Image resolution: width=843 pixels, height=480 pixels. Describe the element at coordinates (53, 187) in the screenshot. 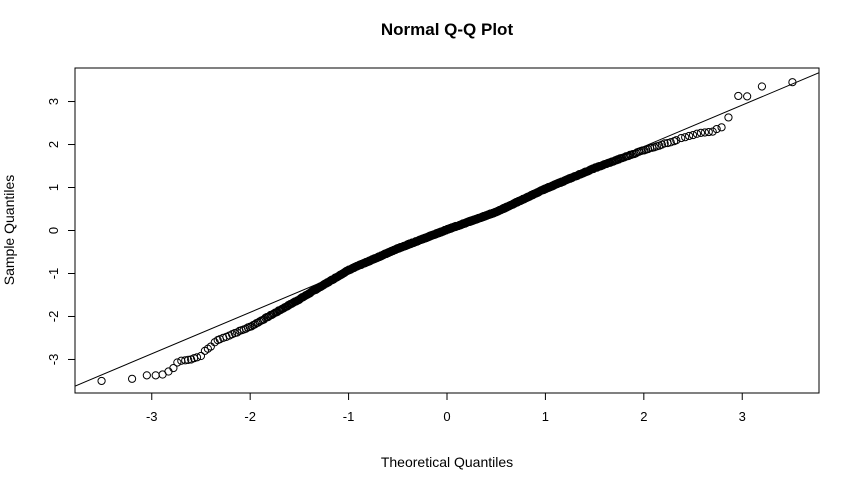

I see `y-tick-label: 1` at that location.